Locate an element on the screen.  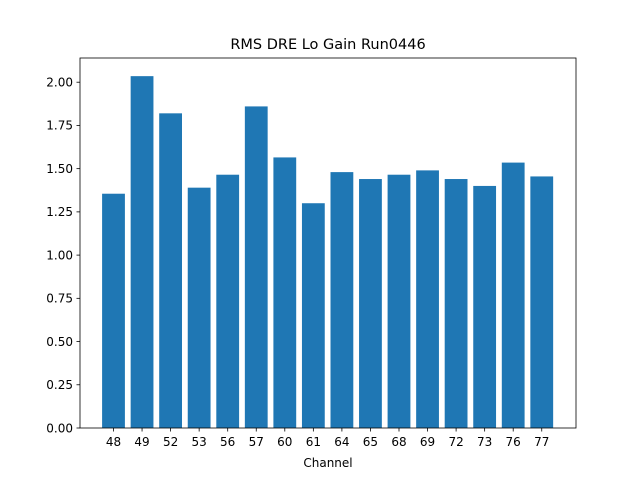
y-tick-label: 1.25 is located at coordinates (59, 212).